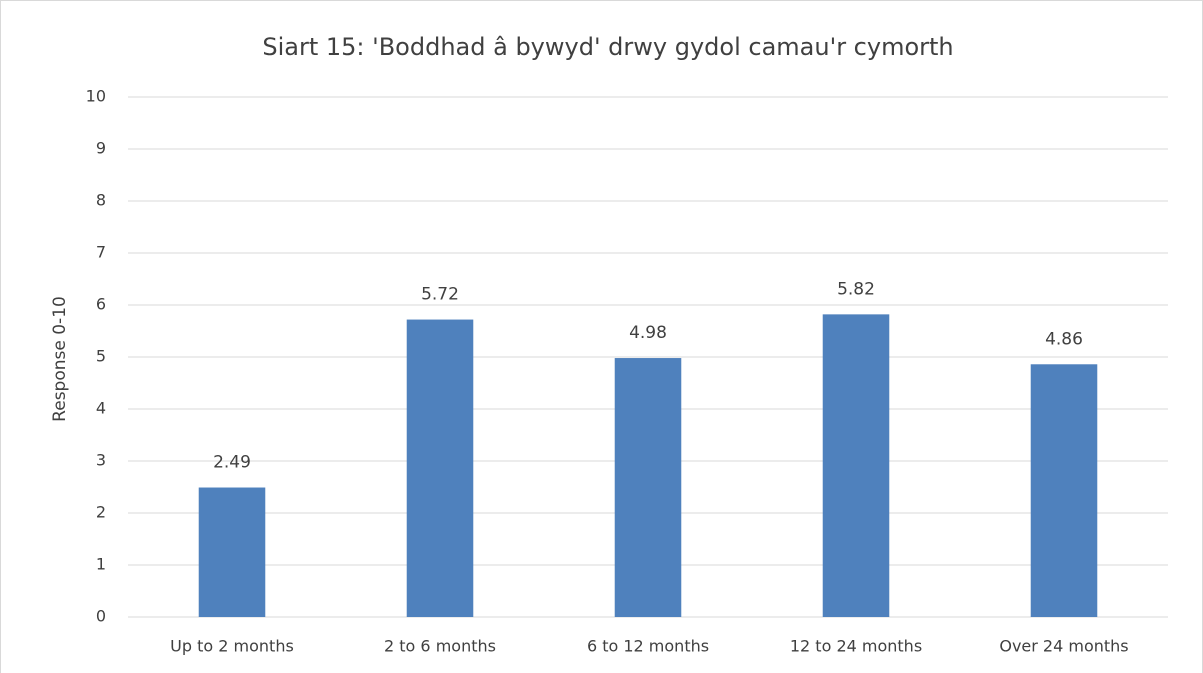 The image size is (1203, 673). Describe the element at coordinates (232, 646) in the screenshot. I see `x-tick-label: Up to 2 months` at that location.